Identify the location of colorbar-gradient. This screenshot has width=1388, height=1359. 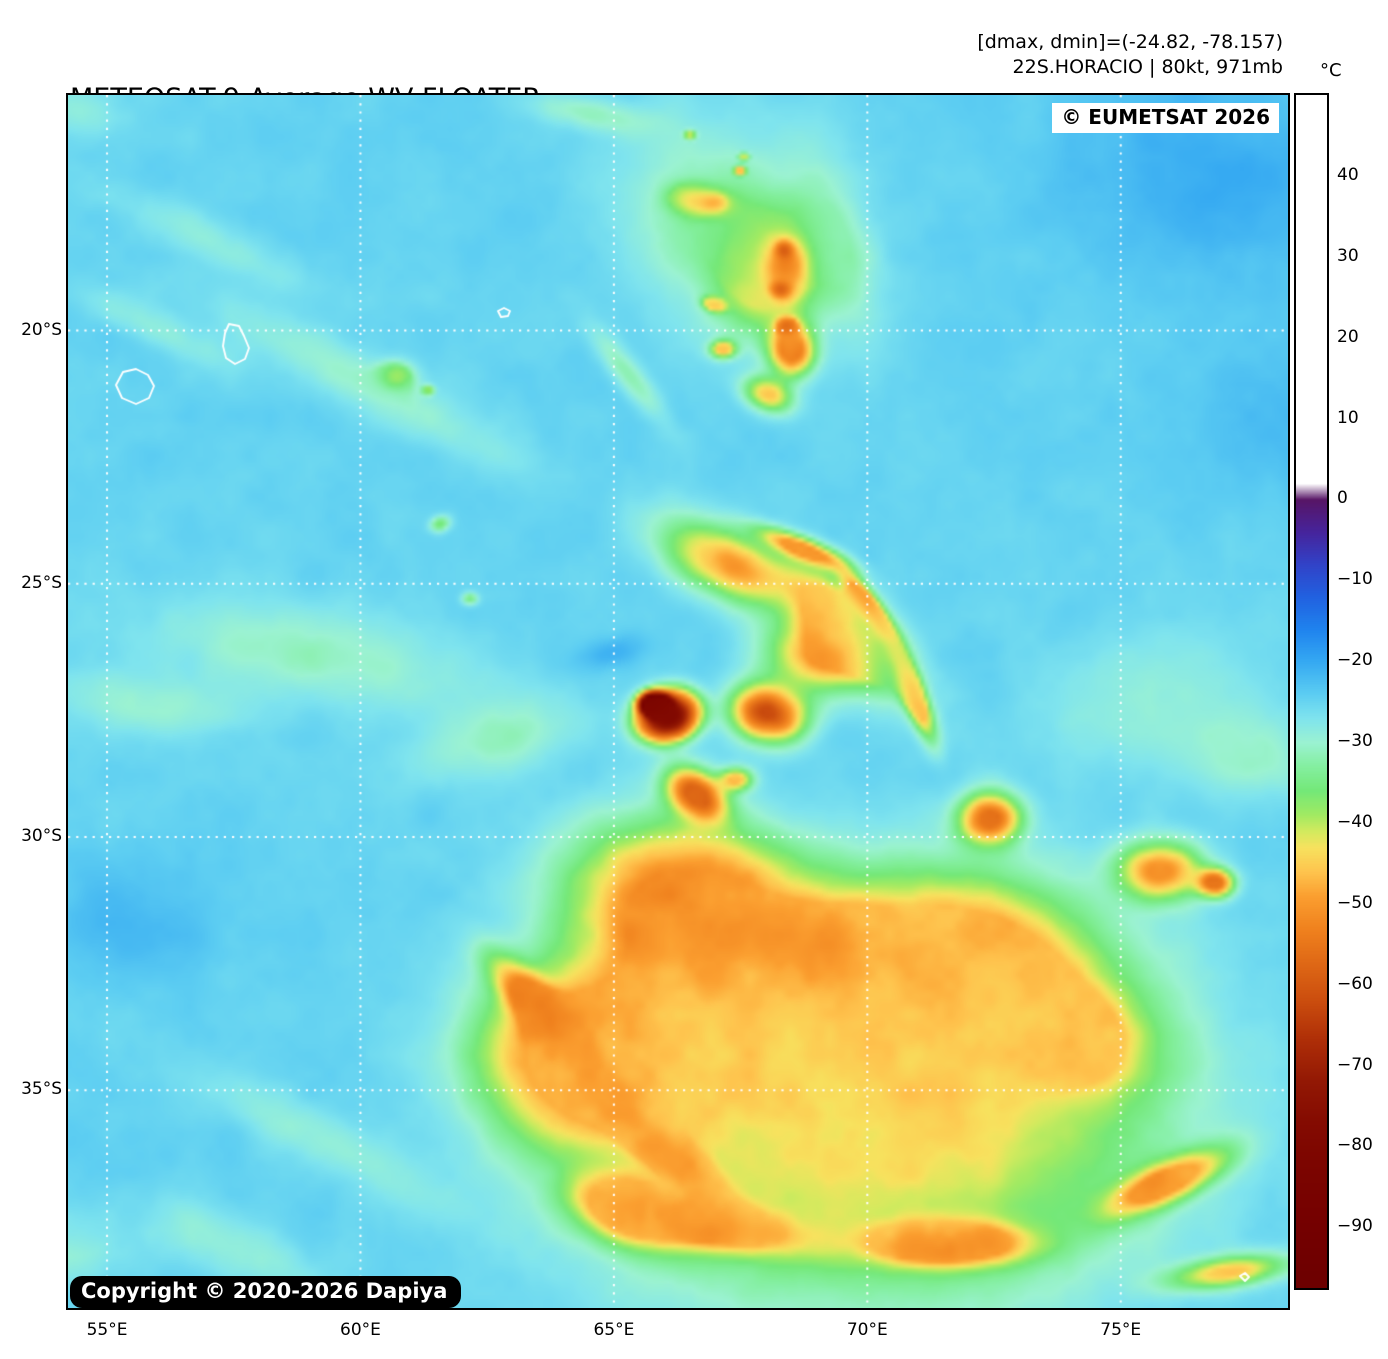
(1311, 691).